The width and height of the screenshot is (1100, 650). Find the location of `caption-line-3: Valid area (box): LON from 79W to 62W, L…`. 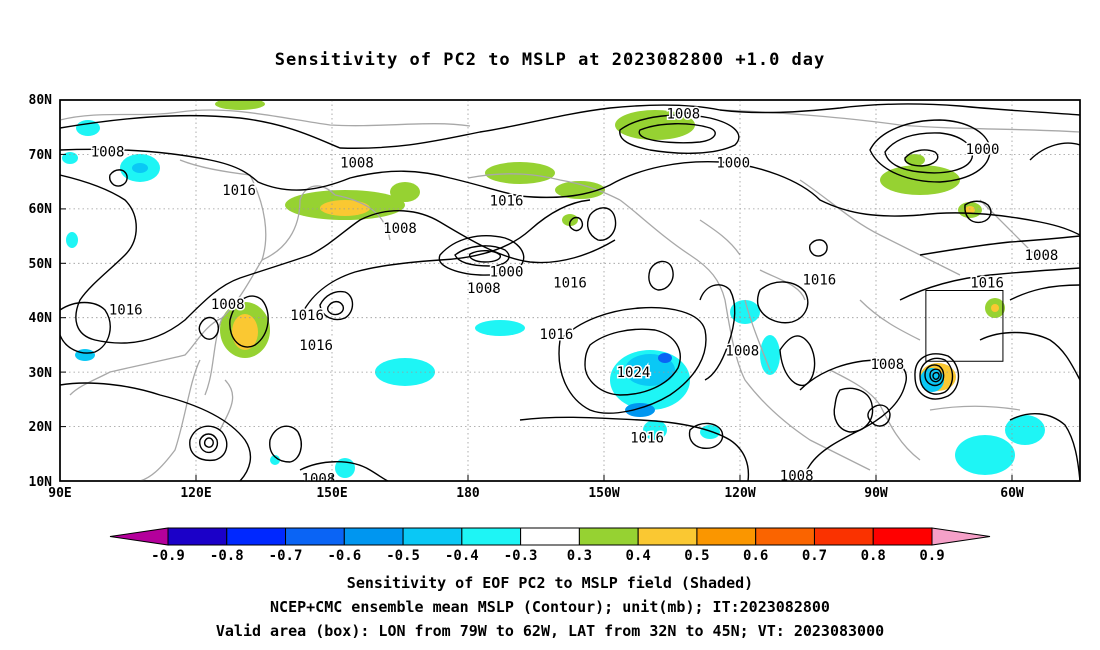

caption-line-3: Valid area (box): LON from 79W to 62W, L… is located at coordinates (550, 631).